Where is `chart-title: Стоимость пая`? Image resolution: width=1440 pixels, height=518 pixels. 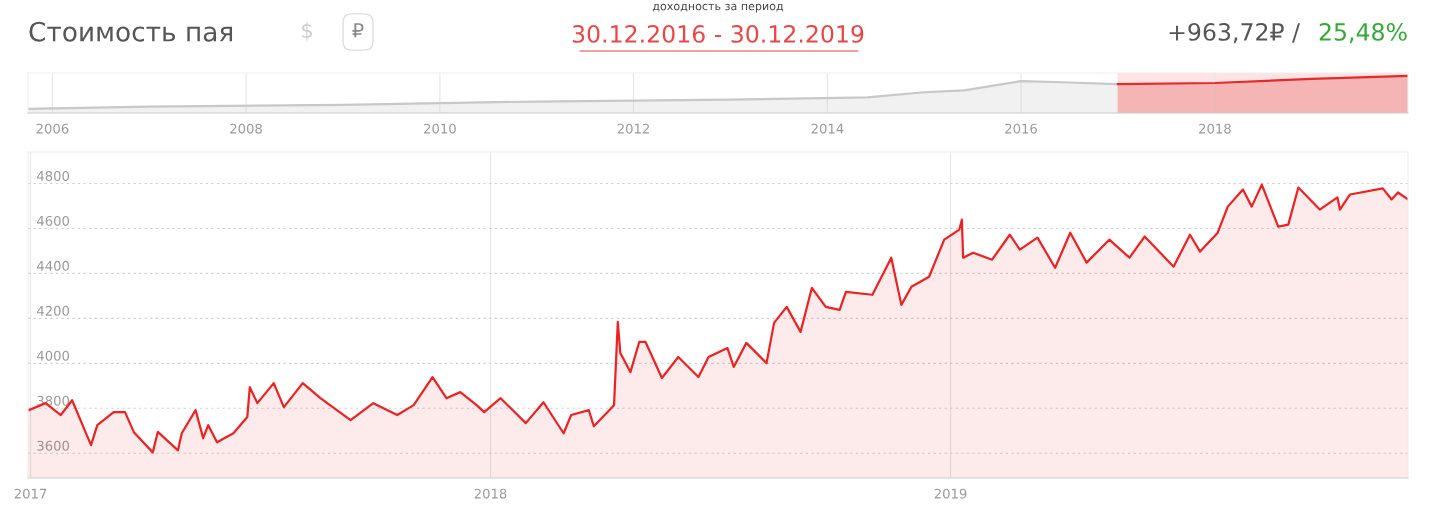 chart-title: Стоимость пая is located at coordinates (131, 31).